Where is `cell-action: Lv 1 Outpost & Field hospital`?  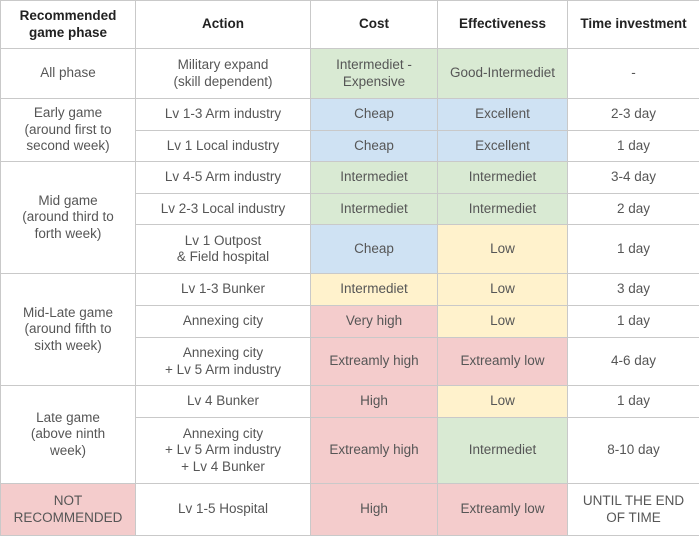 cell-action: Lv 1 Outpost & Field hospital is located at coordinates (223, 249).